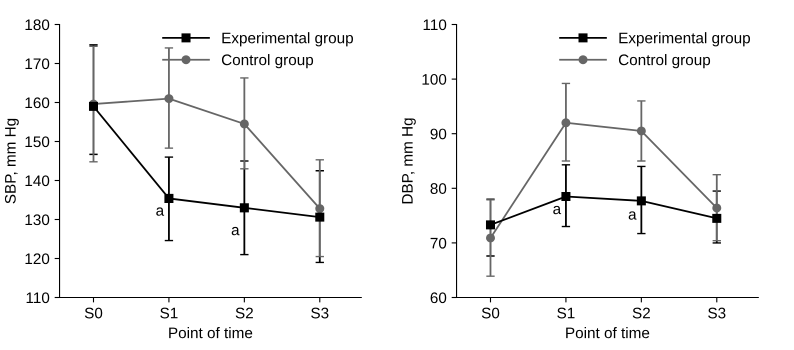 Image resolution: width=794 pixels, height=350 pixels. What do you see at coordinates (438, 243) in the screenshot?
I see `y-tick-label: 70` at bounding box center [438, 243].